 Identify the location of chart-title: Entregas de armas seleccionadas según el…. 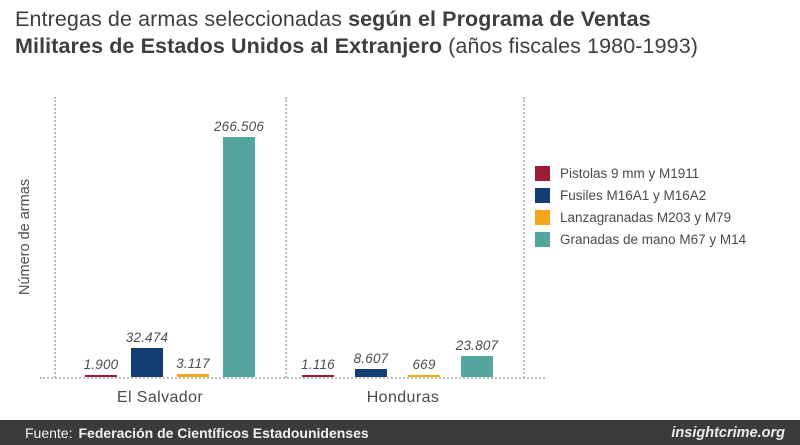
(402, 33).